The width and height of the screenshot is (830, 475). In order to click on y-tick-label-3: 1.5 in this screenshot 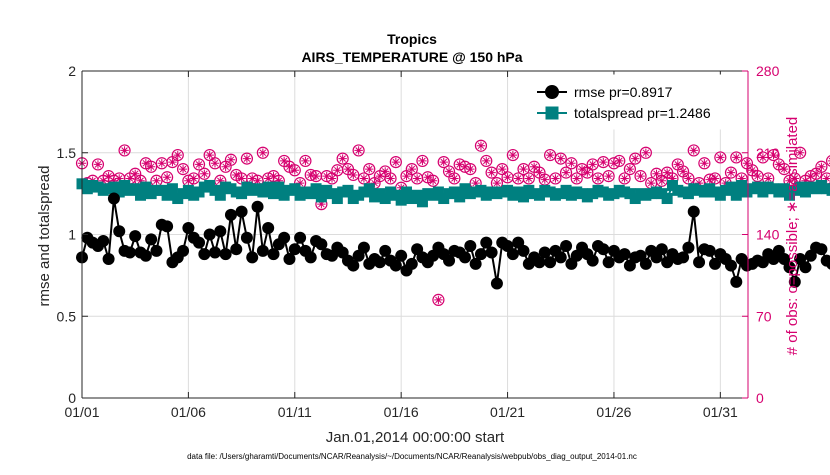, I will do `click(67, 153)`.